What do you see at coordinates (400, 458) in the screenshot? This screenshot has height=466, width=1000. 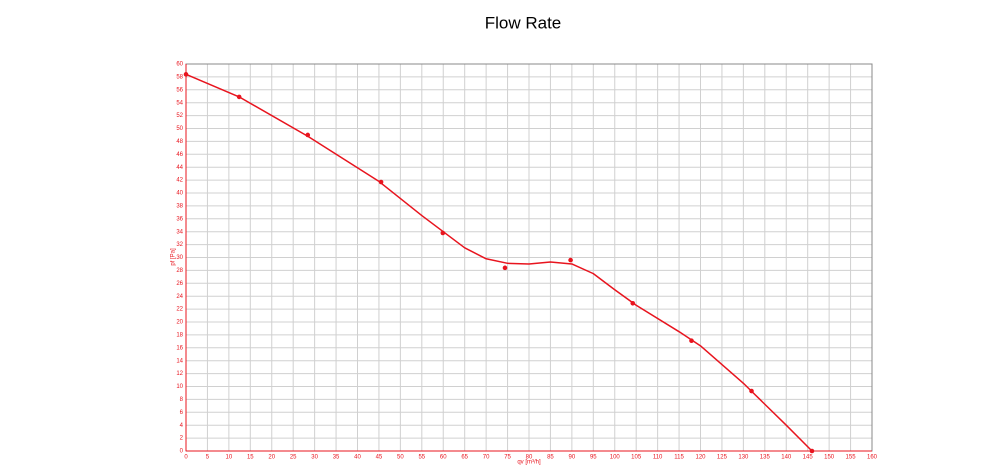 I see `x-tick-label: 50` at bounding box center [400, 458].